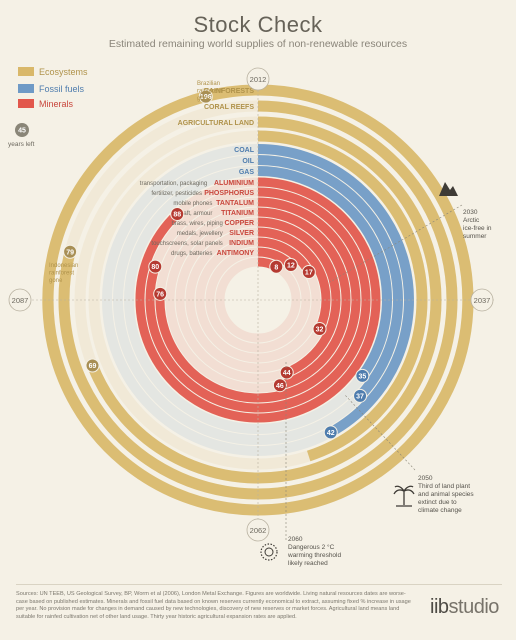 Image resolution: width=516 pixels, height=640 pixels. I want to click on fossil-value: 42, so click(331, 433).